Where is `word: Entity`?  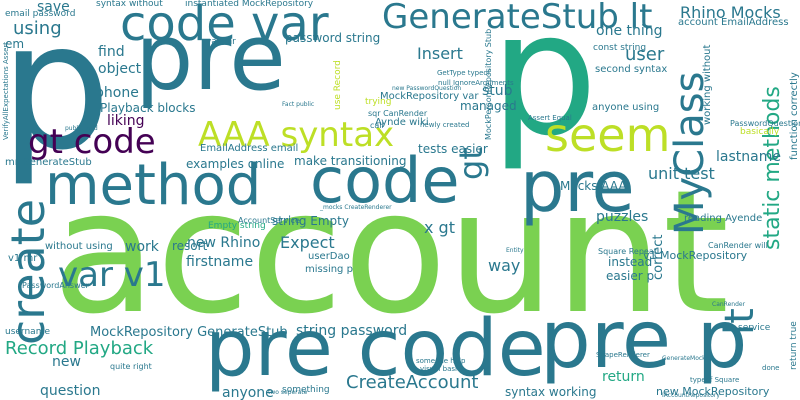 word: Entity is located at coordinates (515, 250).